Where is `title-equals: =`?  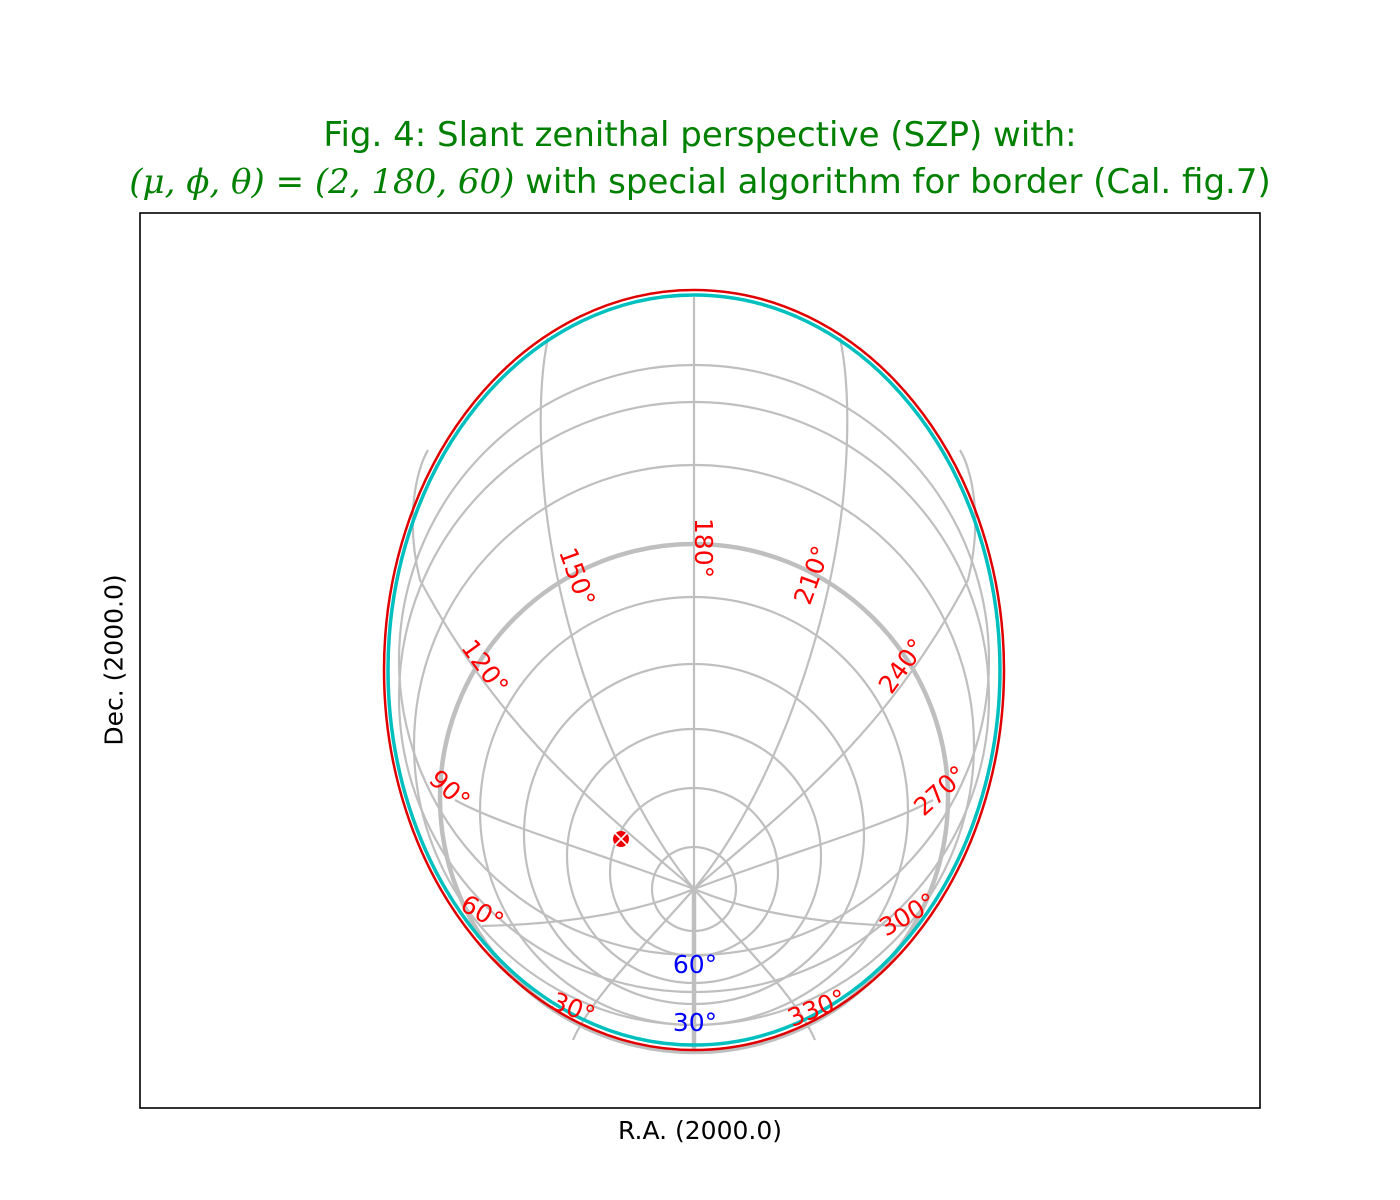 title-equals: = is located at coordinates (289, 182).